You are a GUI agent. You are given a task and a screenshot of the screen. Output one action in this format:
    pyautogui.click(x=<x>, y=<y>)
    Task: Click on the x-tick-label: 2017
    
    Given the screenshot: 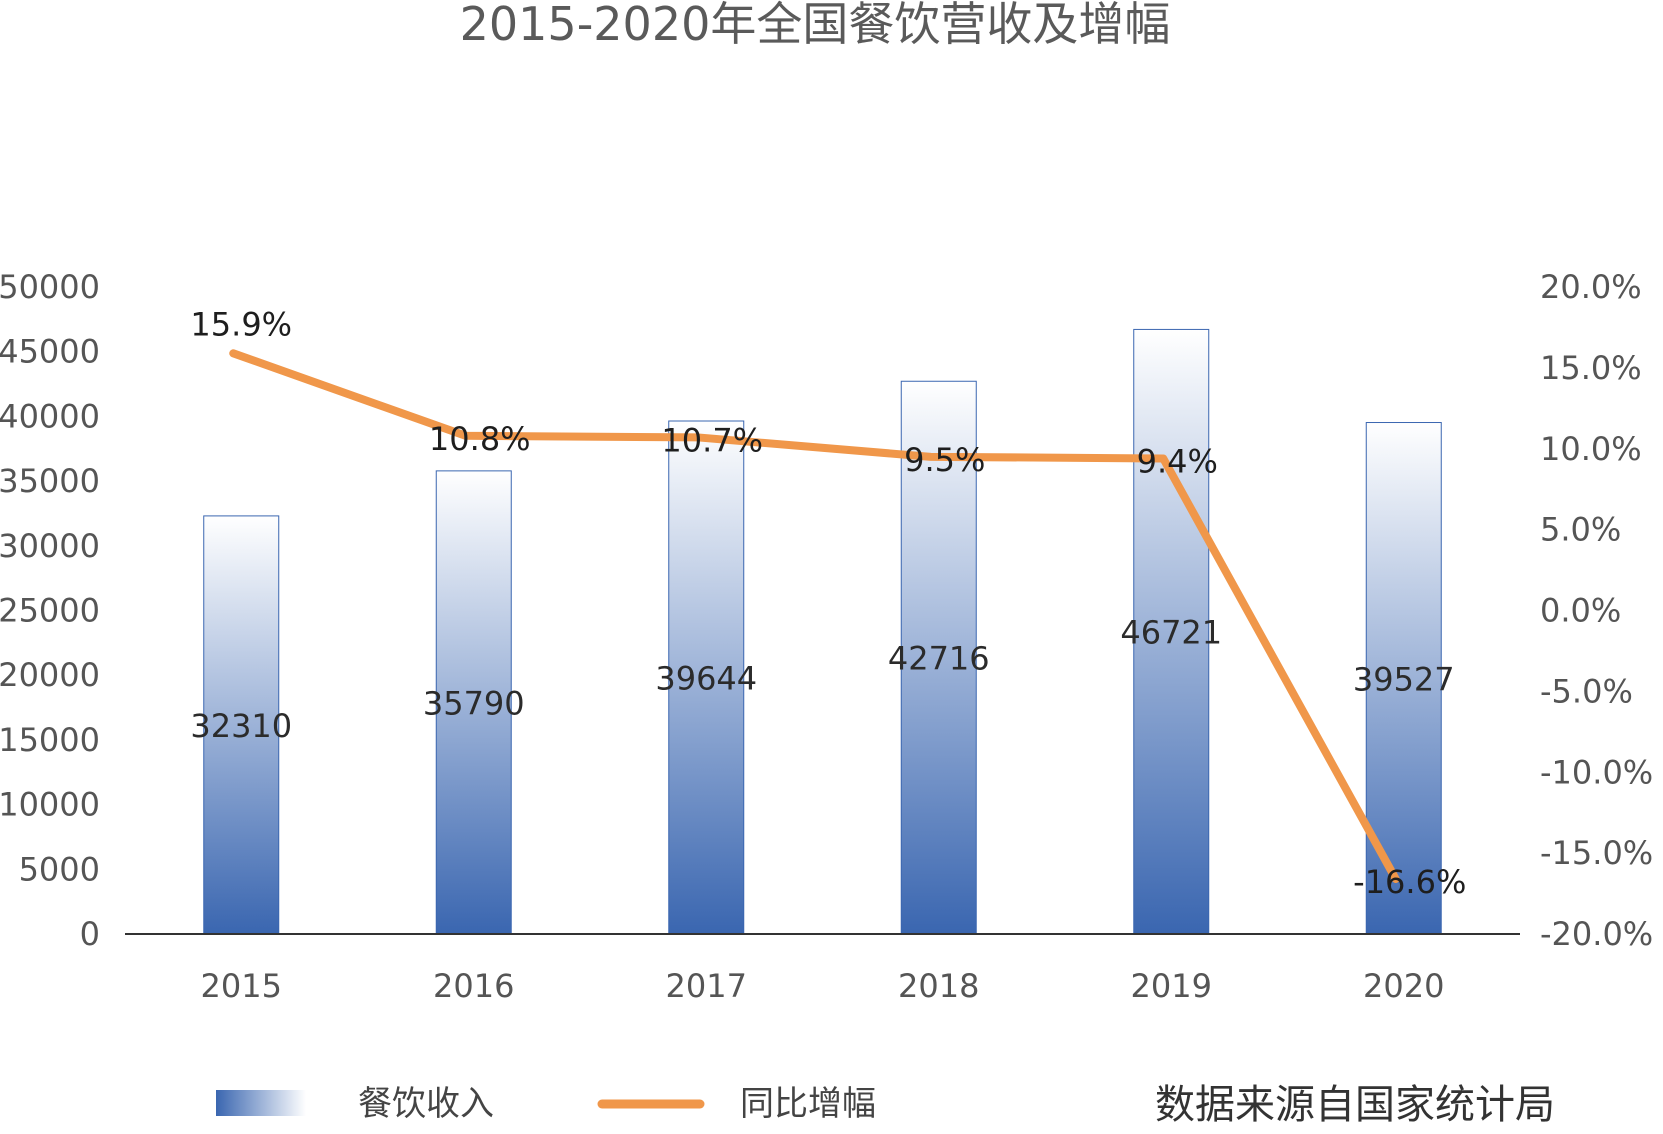 What is the action you would take?
    pyautogui.click(x=706, y=986)
    